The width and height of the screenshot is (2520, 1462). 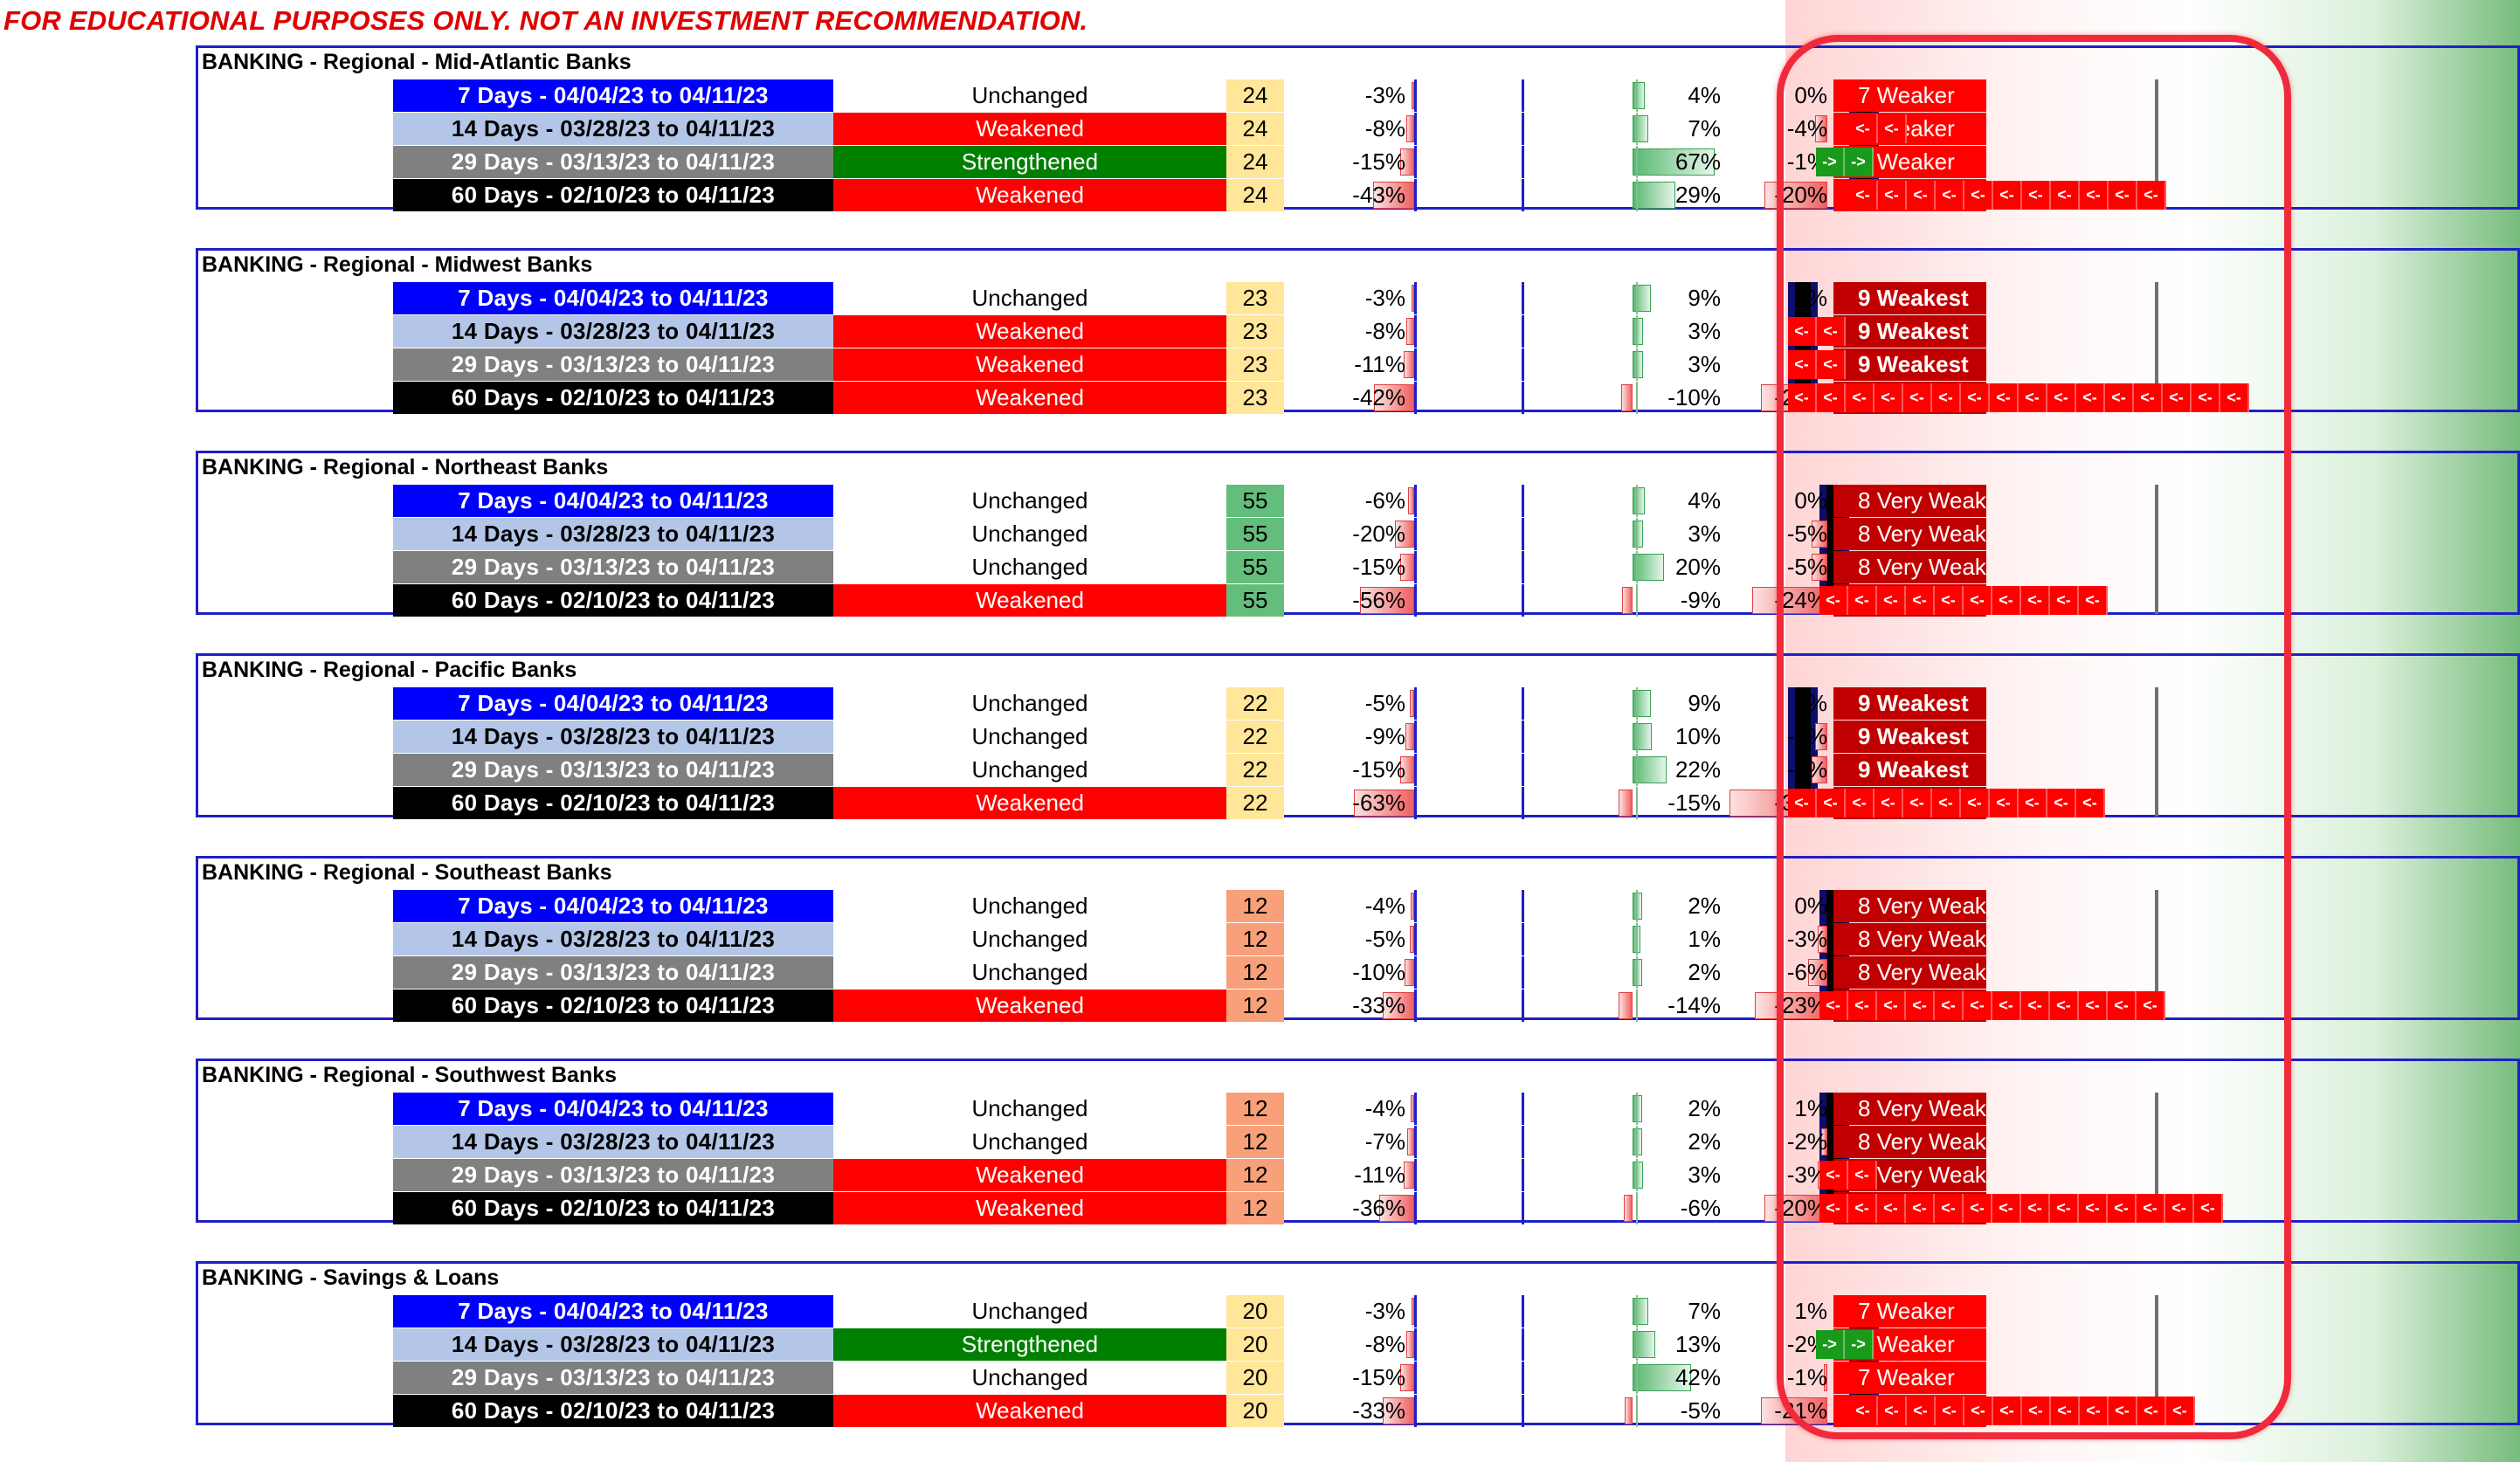 I want to click on change-pct-1: -9%, so click(x=1369, y=737).